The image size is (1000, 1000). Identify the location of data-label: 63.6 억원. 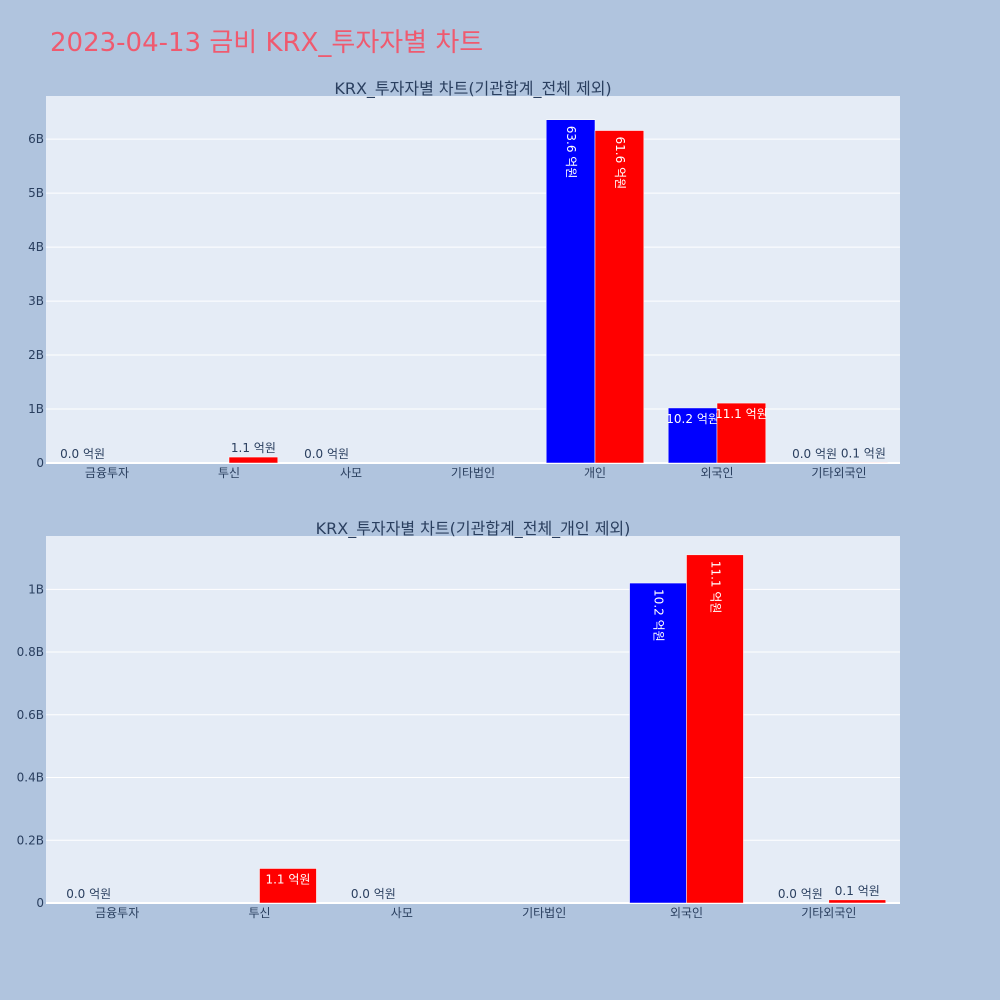
(571, 152).